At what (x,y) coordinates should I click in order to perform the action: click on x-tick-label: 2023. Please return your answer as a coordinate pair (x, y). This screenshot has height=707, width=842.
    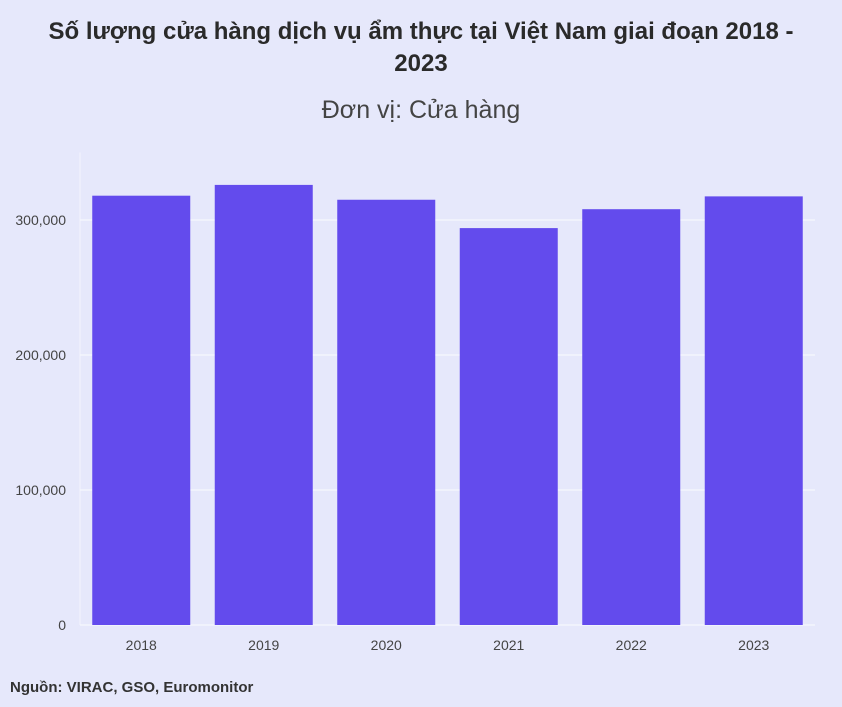
    Looking at the image, I should click on (753, 645).